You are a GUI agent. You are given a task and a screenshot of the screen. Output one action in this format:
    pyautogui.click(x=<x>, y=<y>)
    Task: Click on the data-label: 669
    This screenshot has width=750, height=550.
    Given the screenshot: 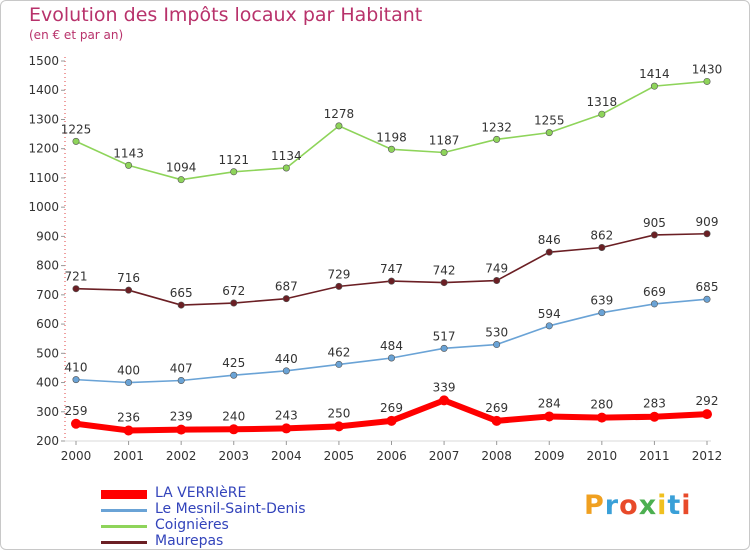 What is the action you would take?
    pyautogui.click(x=654, y=292)
    